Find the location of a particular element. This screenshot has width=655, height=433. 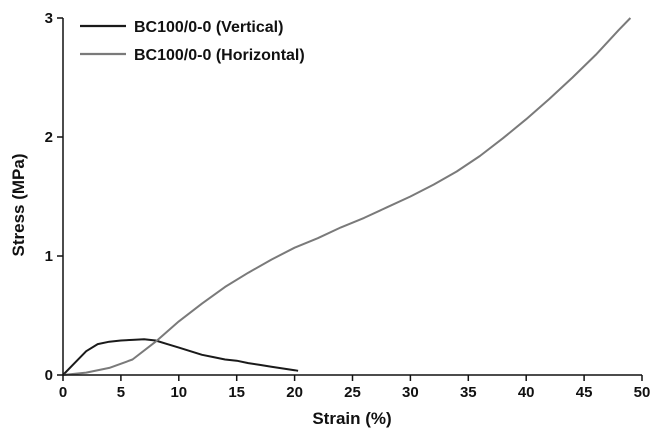

series-line-vertical is located at coordinates (180, 357).